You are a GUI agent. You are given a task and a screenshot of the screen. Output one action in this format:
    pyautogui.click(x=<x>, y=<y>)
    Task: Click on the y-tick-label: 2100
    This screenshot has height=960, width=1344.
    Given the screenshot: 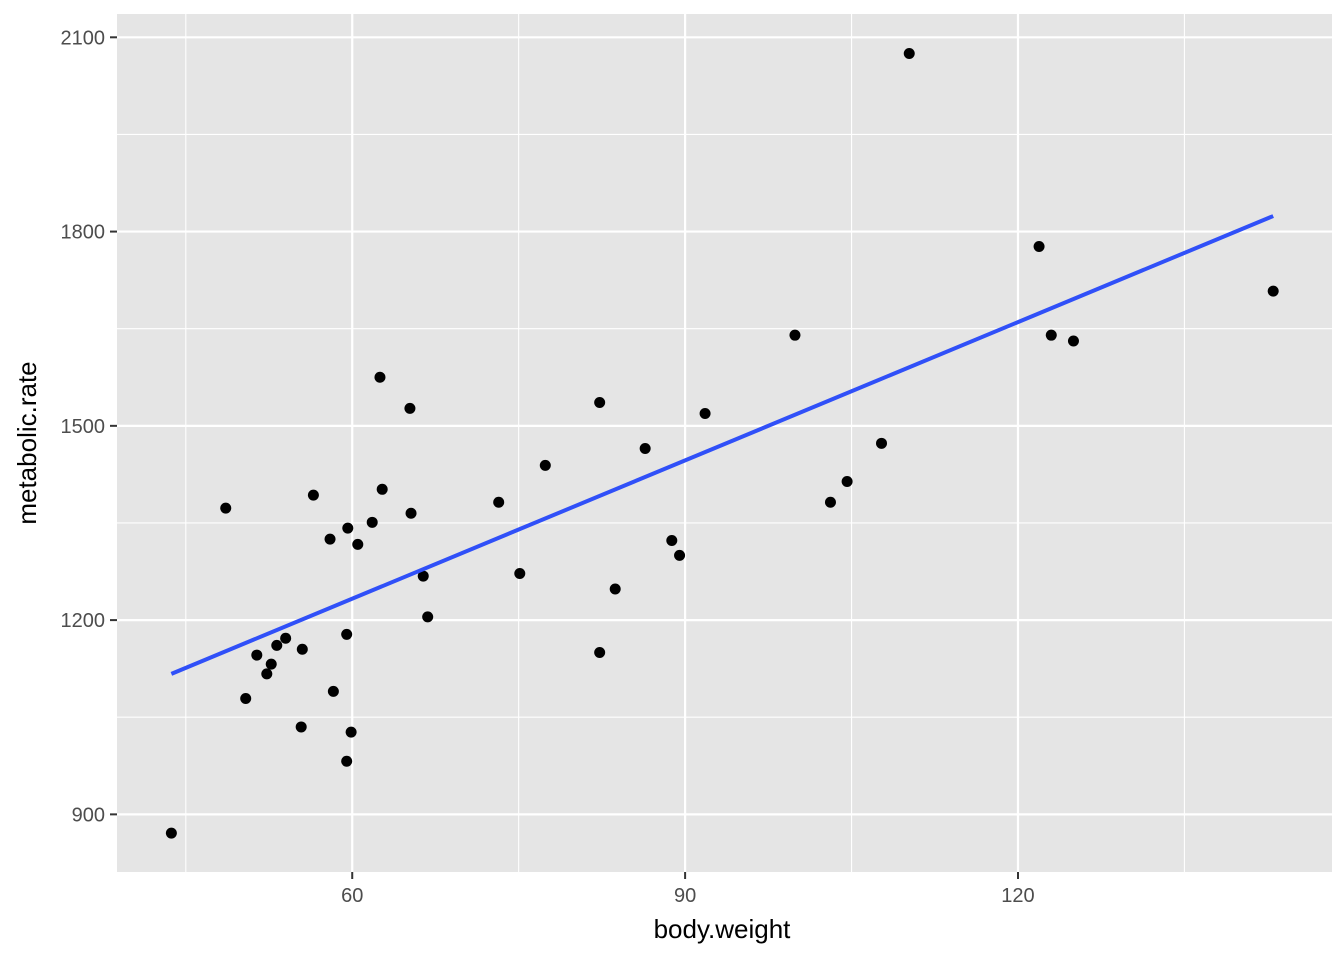 What is the action you would take?
    pyautogui.click(x=83, y=38)
    